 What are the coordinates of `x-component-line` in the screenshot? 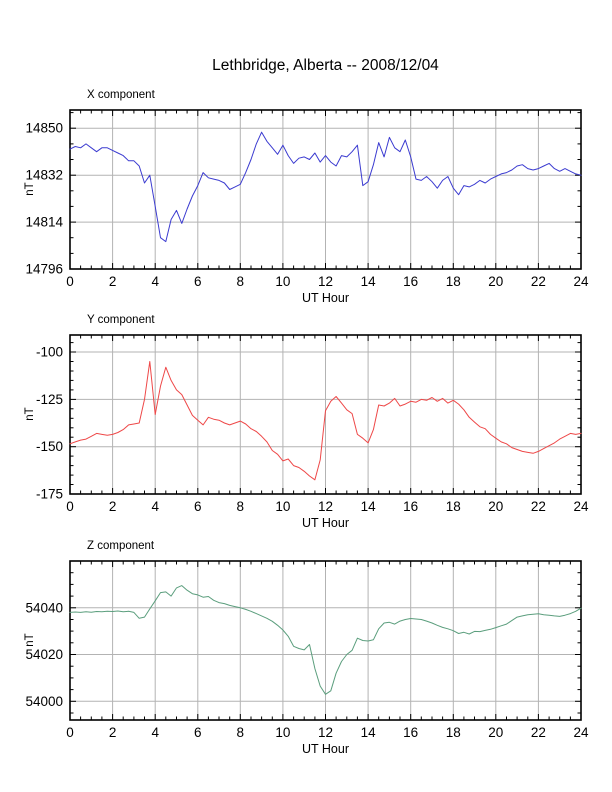 It's located at (325, 187).